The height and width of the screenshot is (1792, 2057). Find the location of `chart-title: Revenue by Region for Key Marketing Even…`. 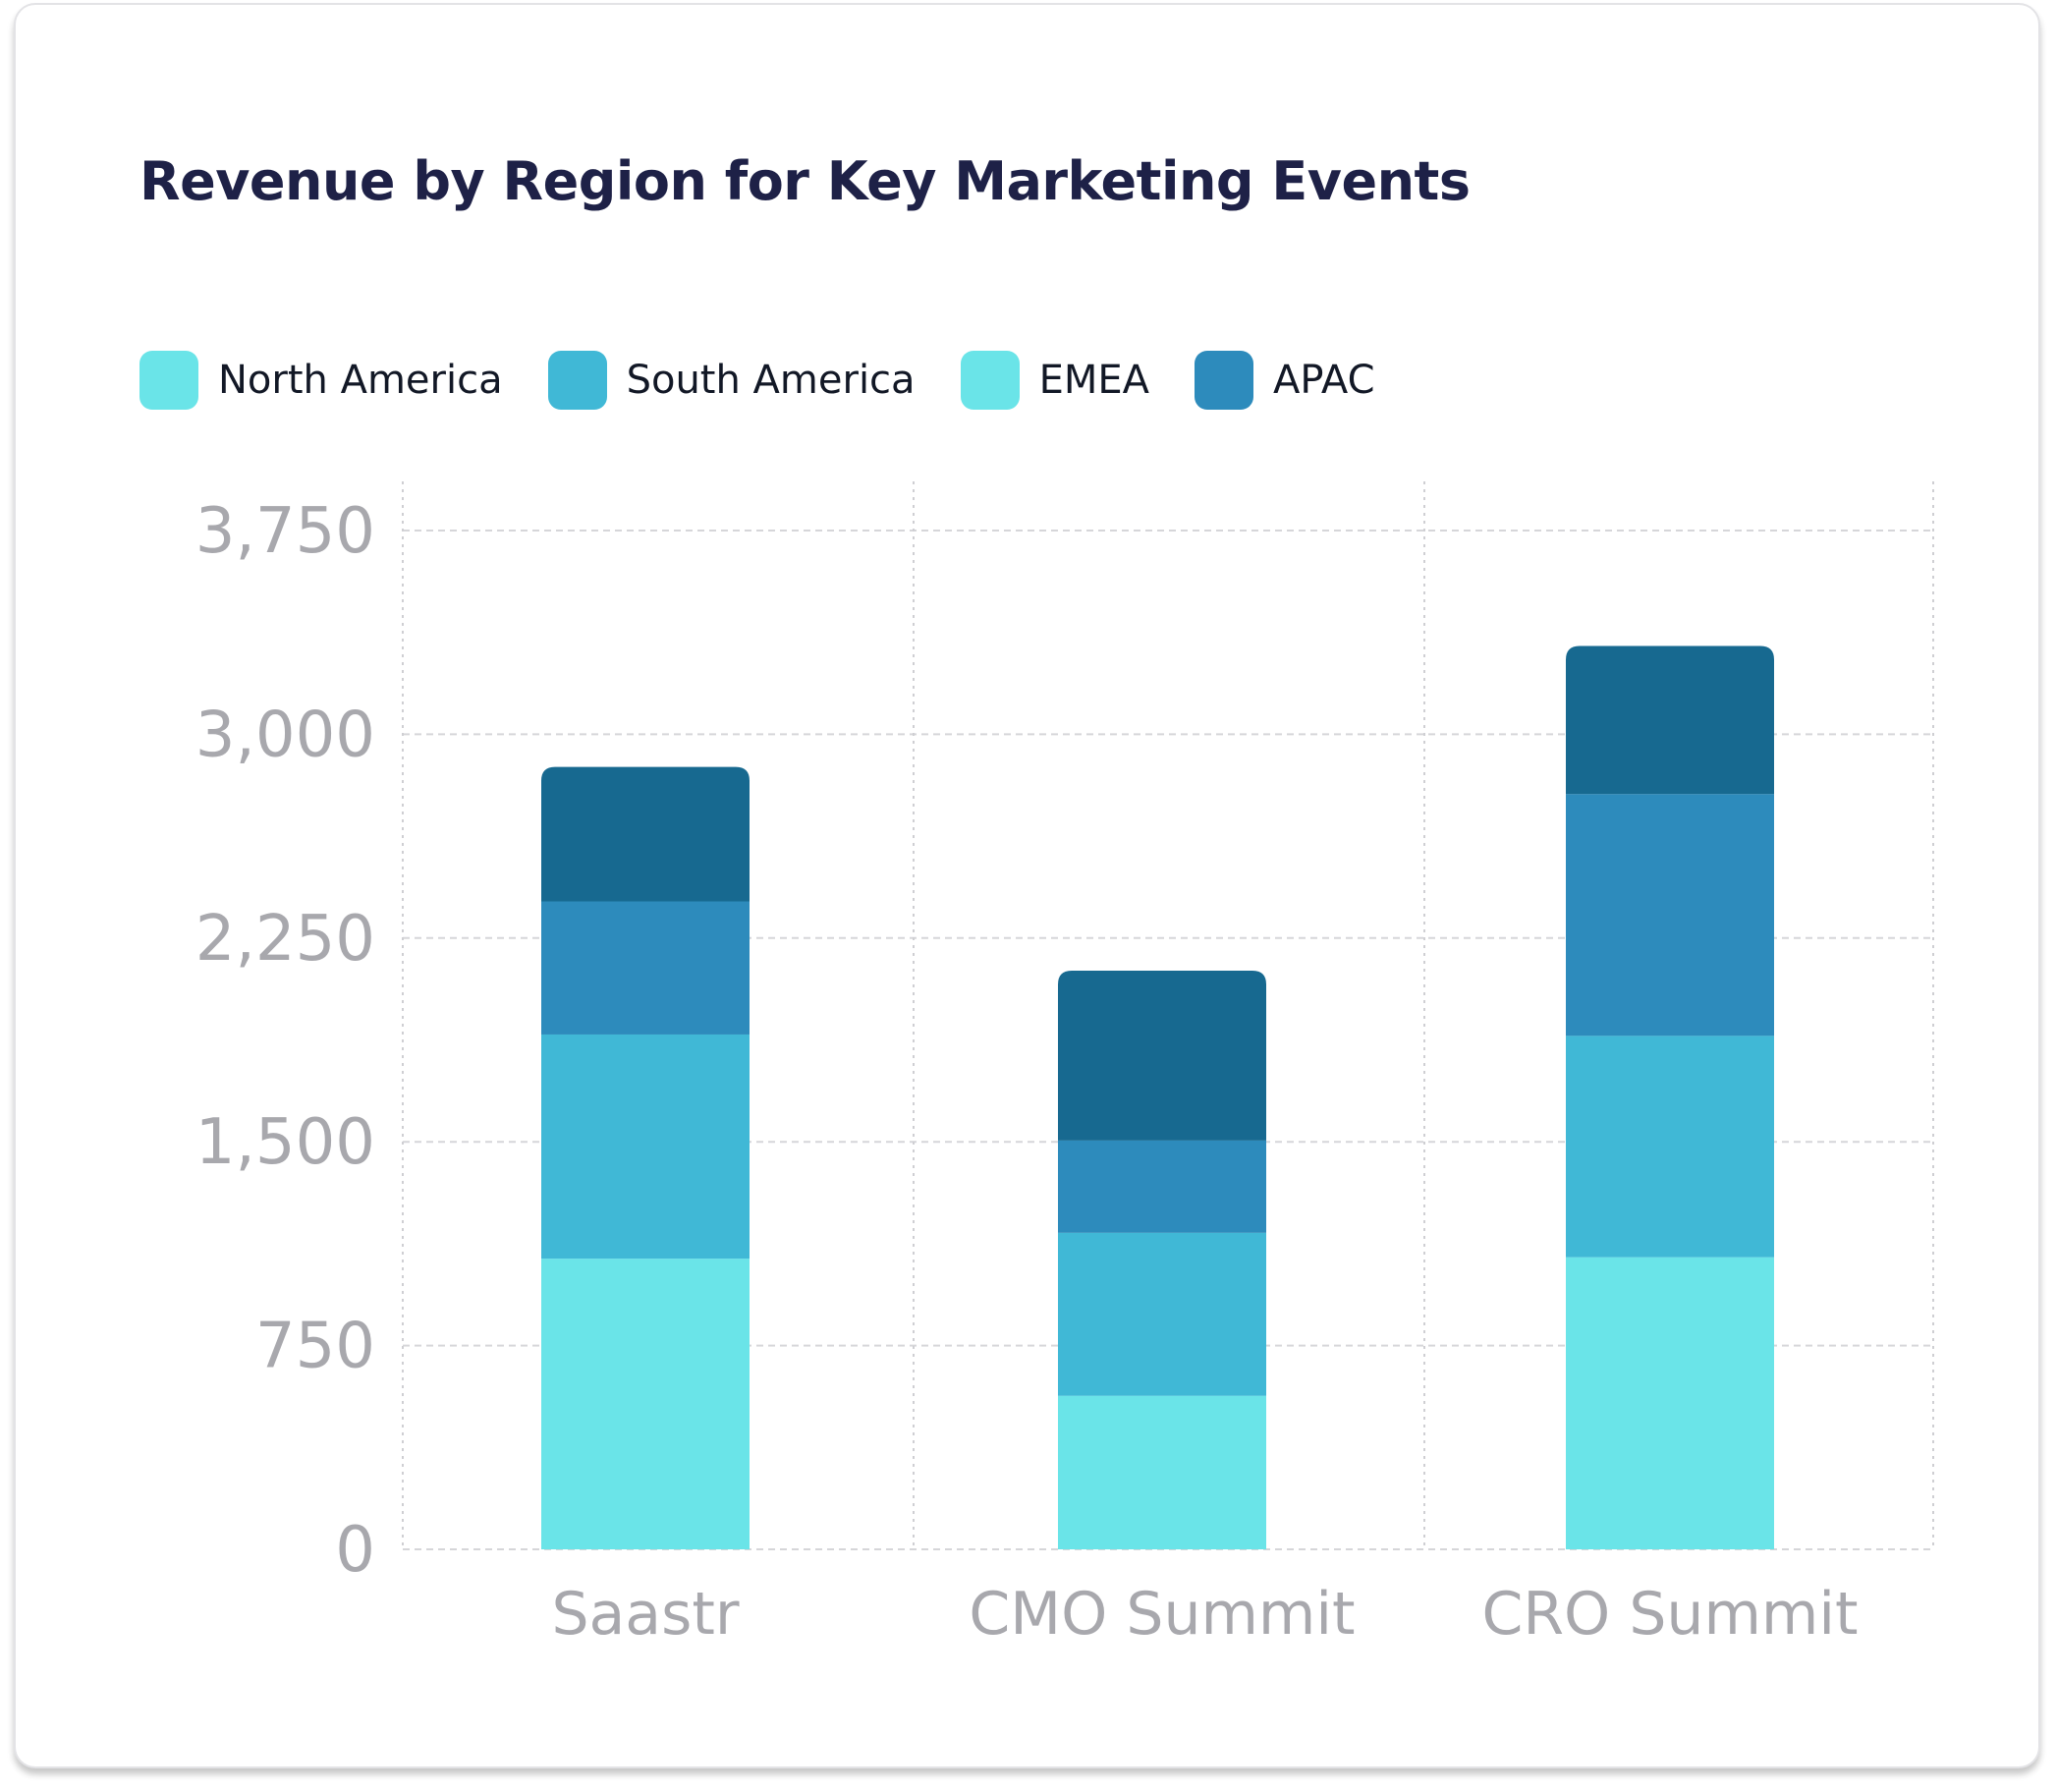

chart-title: Revenue by Region for Key Marketing Even… is located at coordinates (805, 181).